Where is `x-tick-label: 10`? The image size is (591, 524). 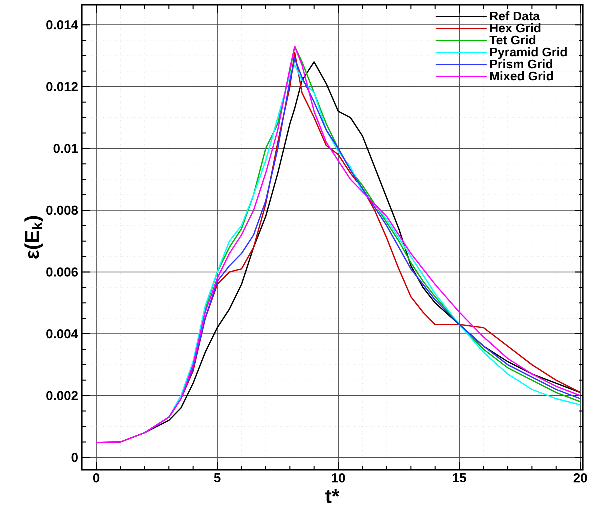
x-tick-label: 10 is located at coordinates (339, 478).